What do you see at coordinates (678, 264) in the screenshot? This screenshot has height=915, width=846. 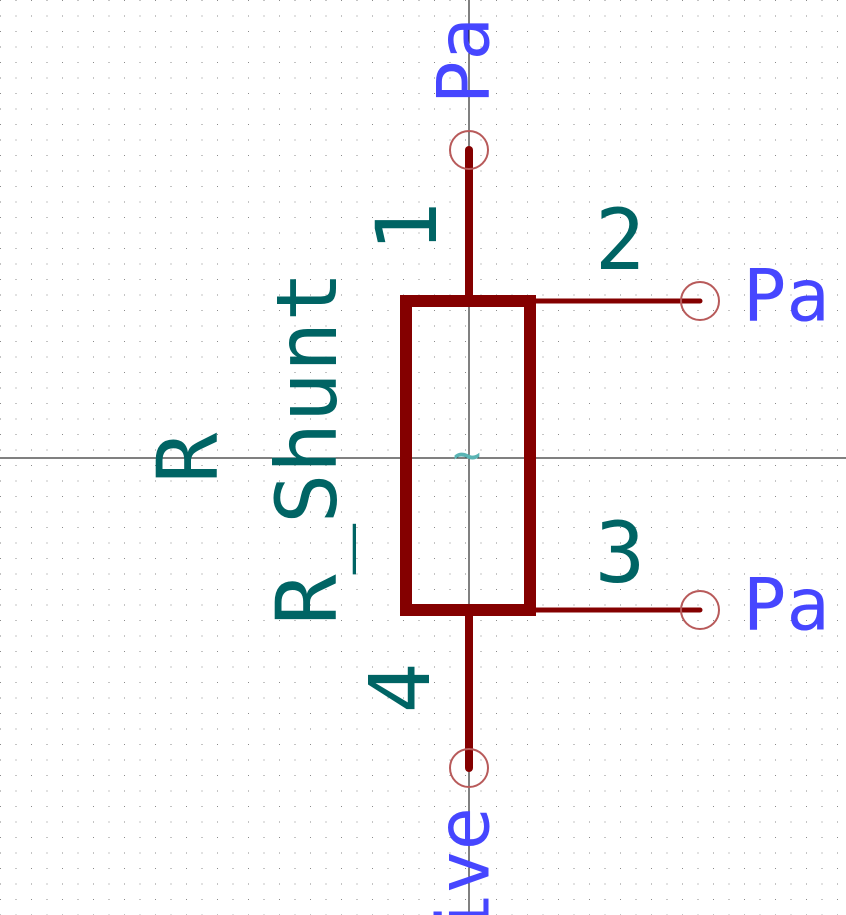 I see `pin-2: 2 Pa` at bounding box center [678, 264].